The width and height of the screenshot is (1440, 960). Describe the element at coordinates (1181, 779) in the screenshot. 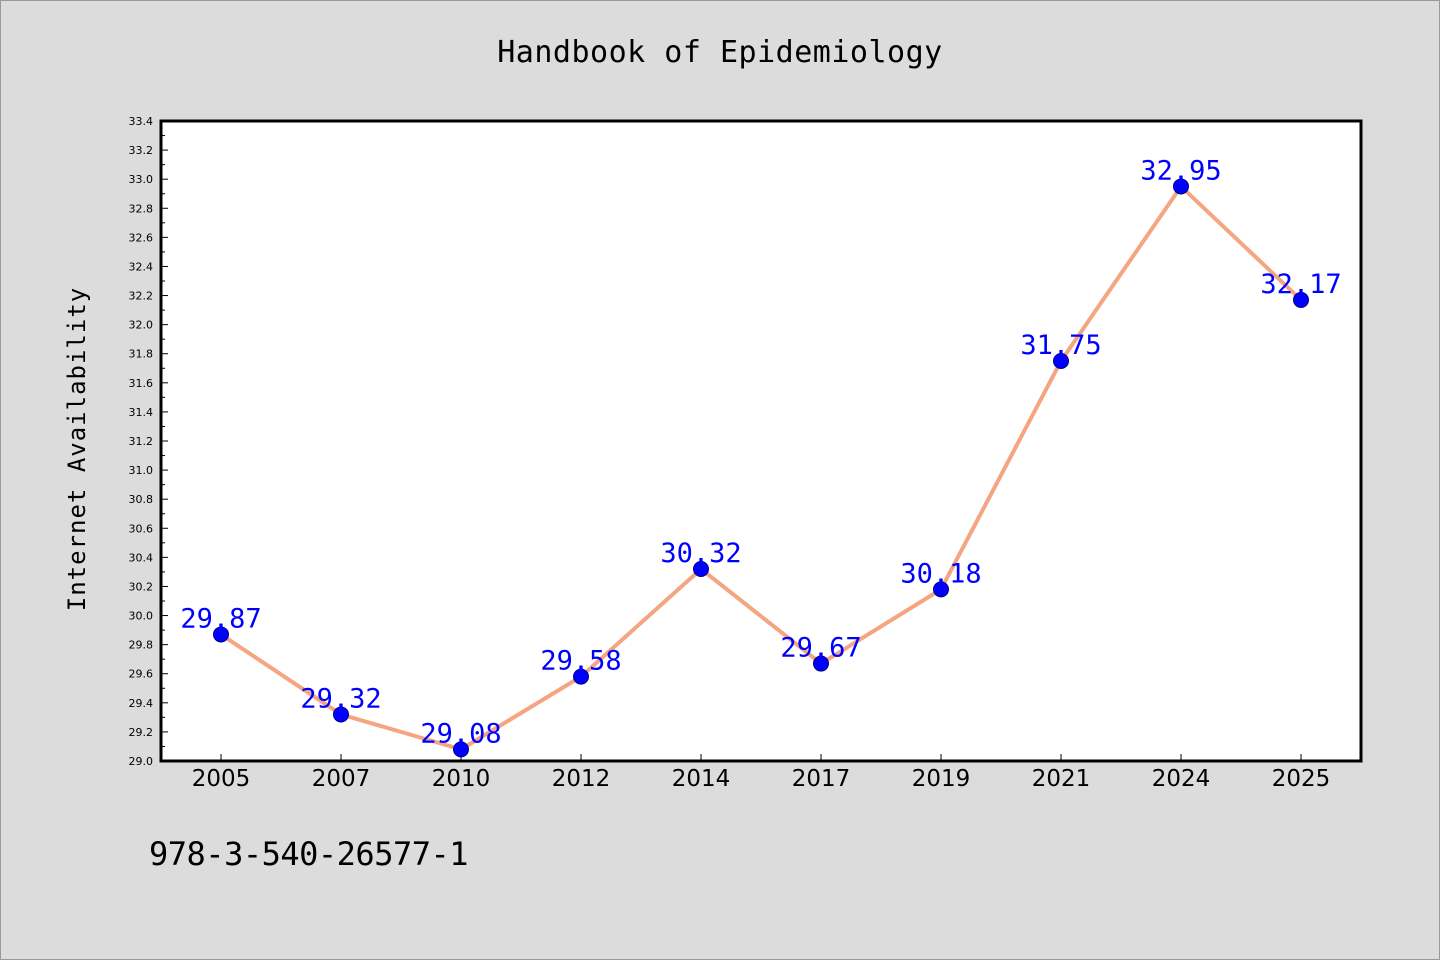

I see `x-tick-label: 2024` at that location.